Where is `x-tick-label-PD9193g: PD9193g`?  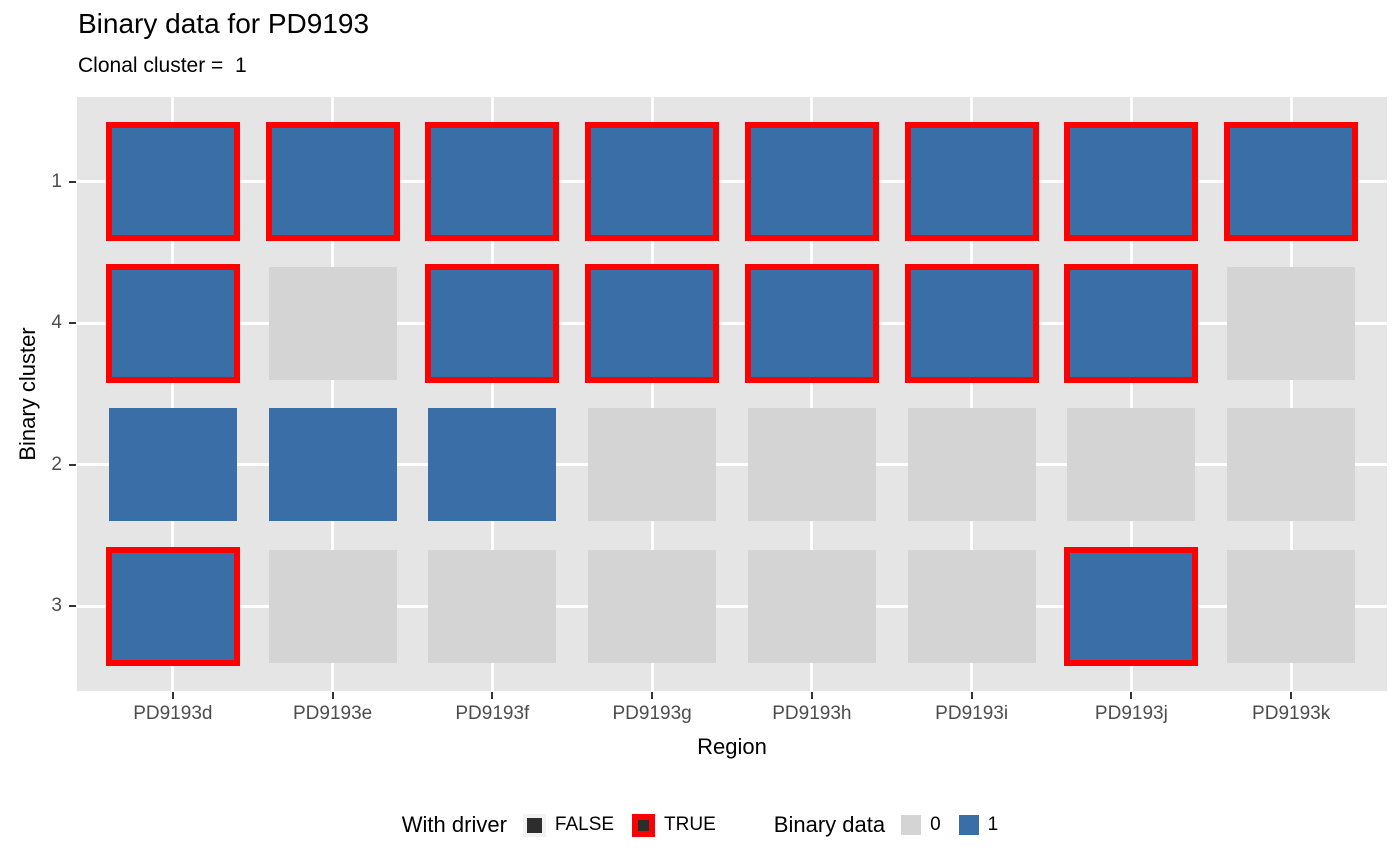
x-tick-label-PD9193g: PD9193g is located at coordinates (652, 713).